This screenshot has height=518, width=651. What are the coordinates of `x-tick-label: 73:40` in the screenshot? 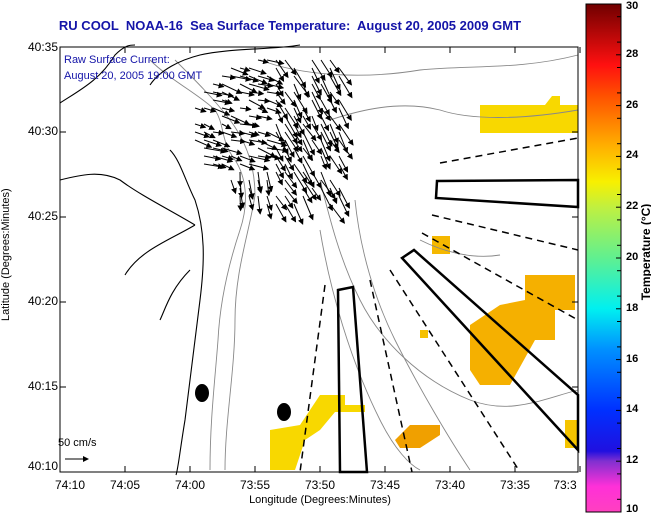 It's located at (450, 485).